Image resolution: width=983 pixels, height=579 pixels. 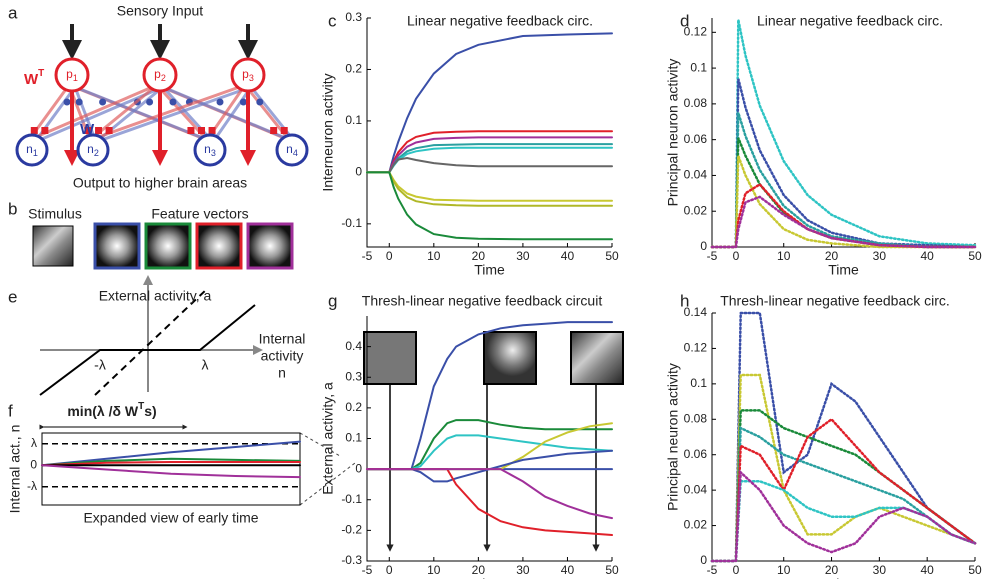 I want to click on principal-circles, so click(x=160, y=75).